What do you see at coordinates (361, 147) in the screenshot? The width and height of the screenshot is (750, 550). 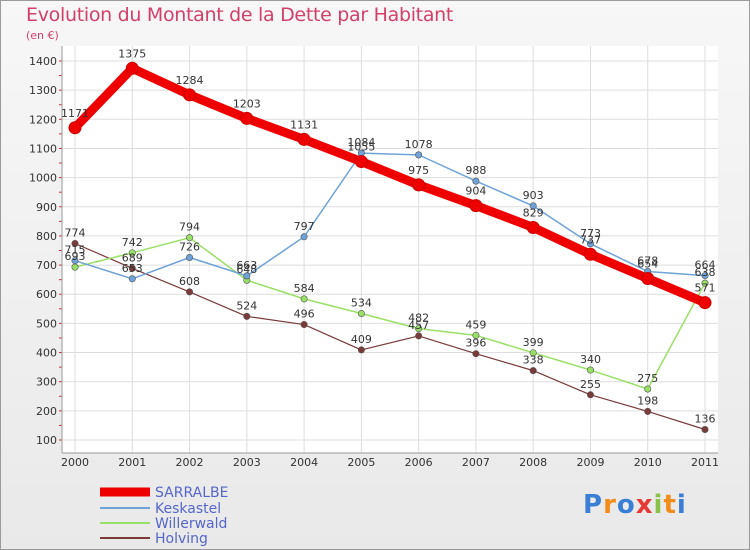 I see `data-label-sarralbe: 1055` at bounding box center [361, 147].